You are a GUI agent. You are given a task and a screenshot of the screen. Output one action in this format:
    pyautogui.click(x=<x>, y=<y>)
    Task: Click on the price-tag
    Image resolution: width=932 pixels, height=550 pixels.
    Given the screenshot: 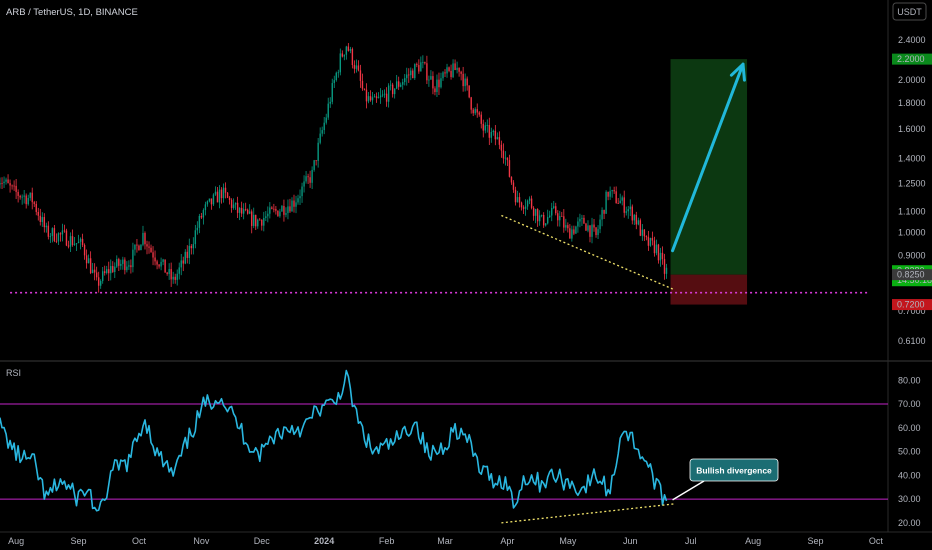 What is the action you would take?
    pyautogui.click(x=912, y=275)
    